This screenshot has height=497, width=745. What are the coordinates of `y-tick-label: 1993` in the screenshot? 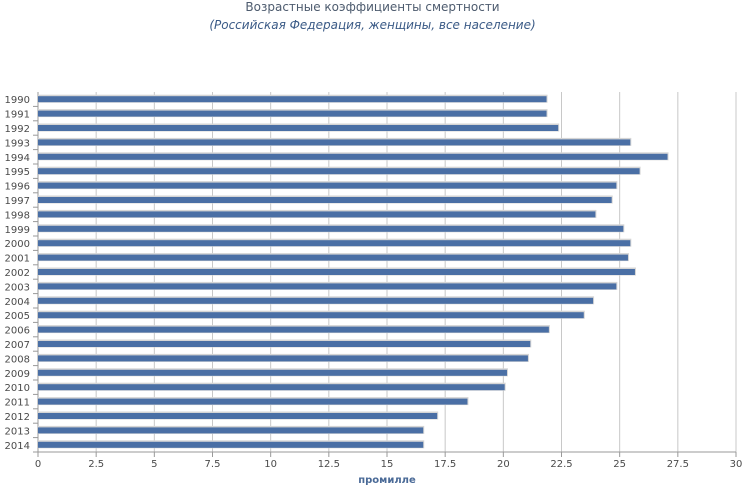 It's located at (17, 143).